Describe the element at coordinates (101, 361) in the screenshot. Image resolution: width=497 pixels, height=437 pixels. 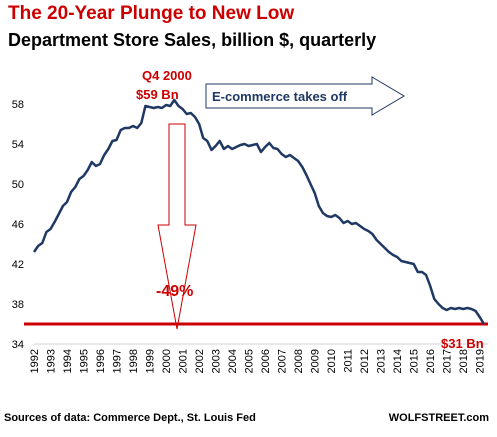
I see `x-tick-label: 1996` at that location.